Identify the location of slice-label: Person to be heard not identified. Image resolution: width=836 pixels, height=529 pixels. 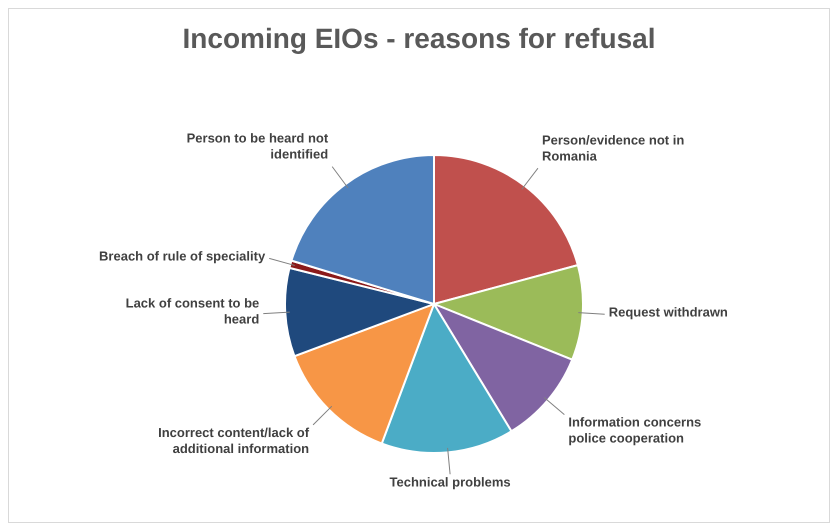
(257, 146).